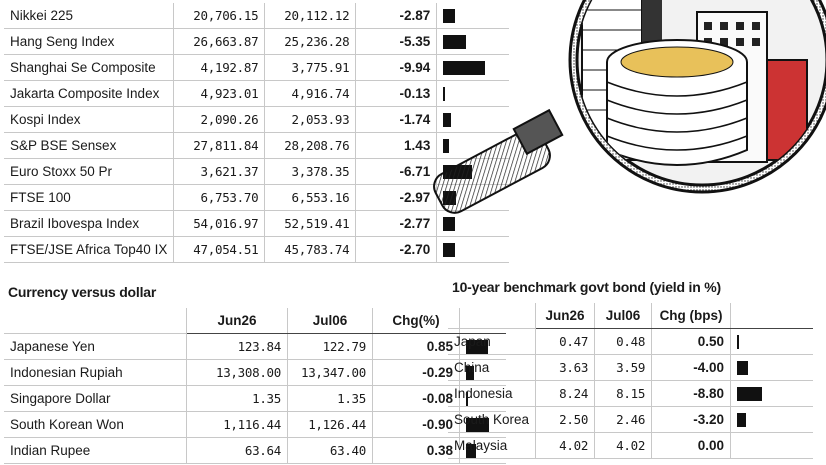 The width and height of the screenshot is (826, 465). I want to click on bond-jun26-value: 0.47, so click(565, 341).